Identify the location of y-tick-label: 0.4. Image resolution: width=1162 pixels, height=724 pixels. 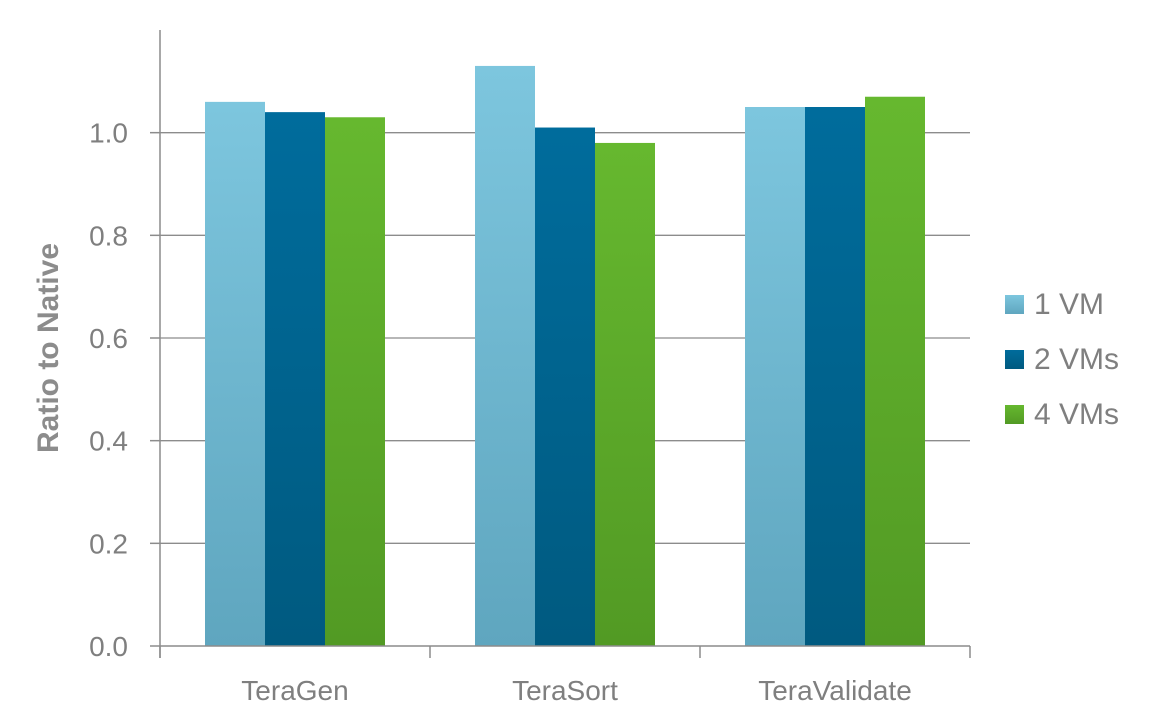
(108, 441).